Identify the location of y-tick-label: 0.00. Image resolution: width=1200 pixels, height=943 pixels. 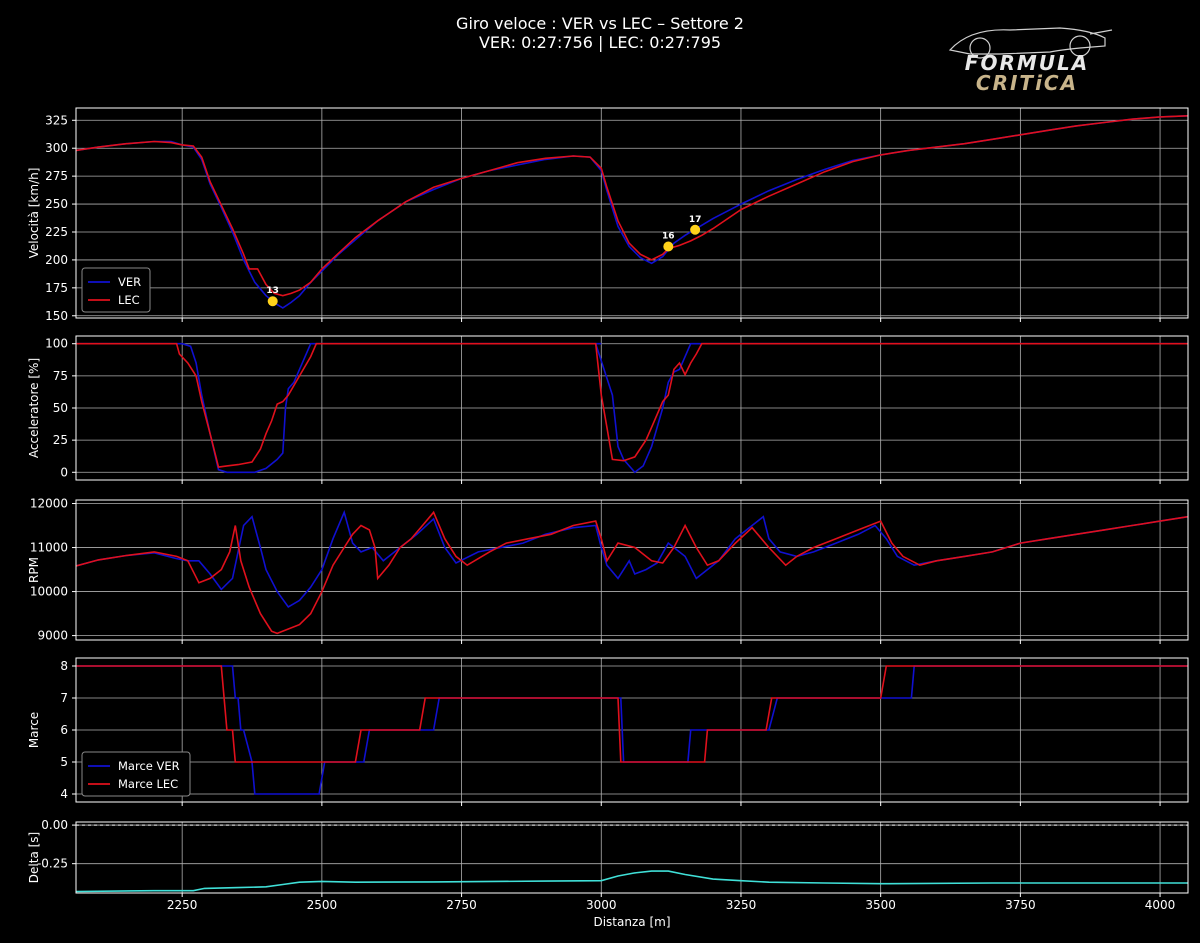
(54, 825).